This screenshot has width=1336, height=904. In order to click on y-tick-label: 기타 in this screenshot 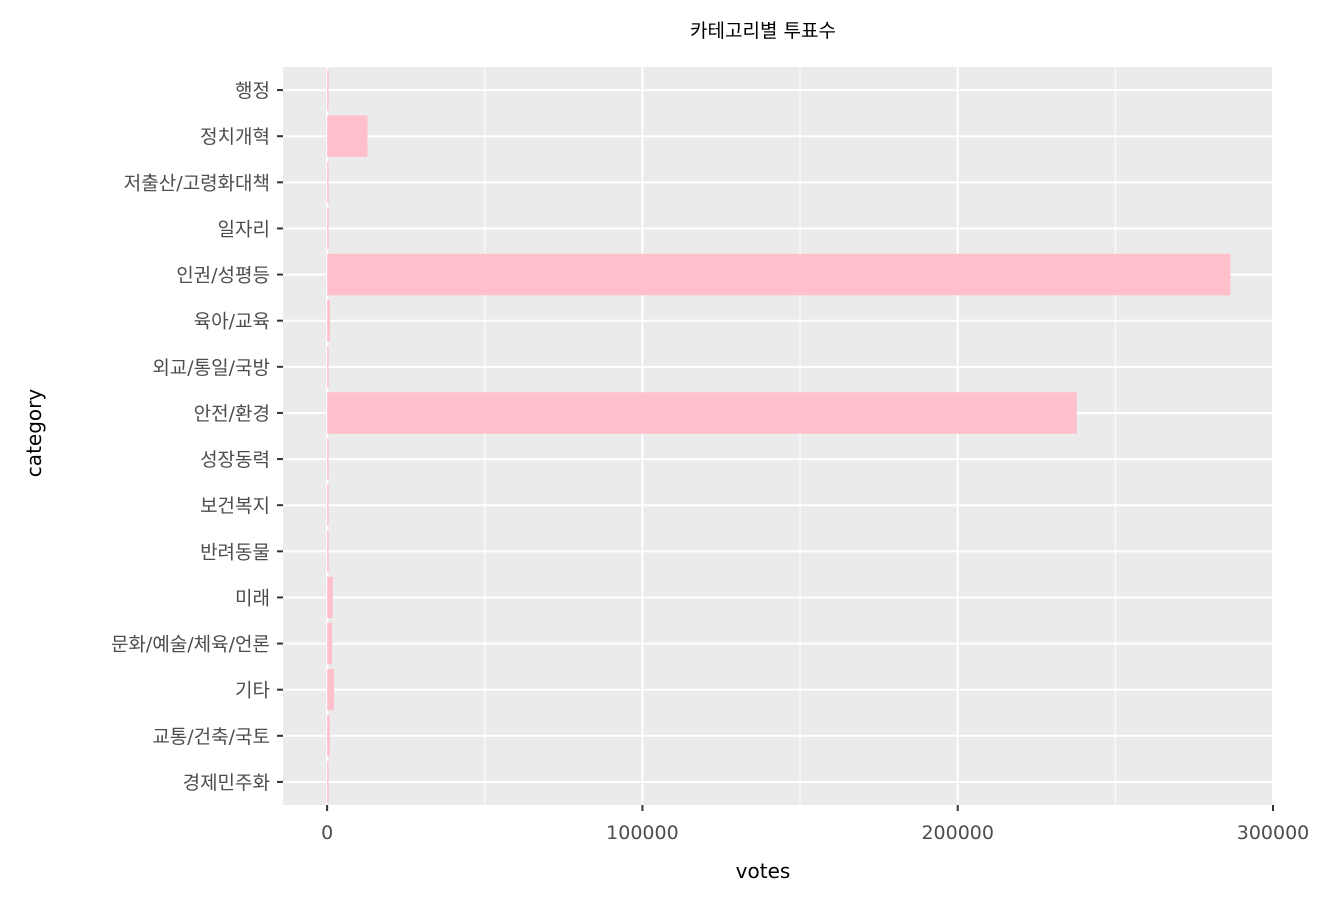, I will do `click(252, 691)`.